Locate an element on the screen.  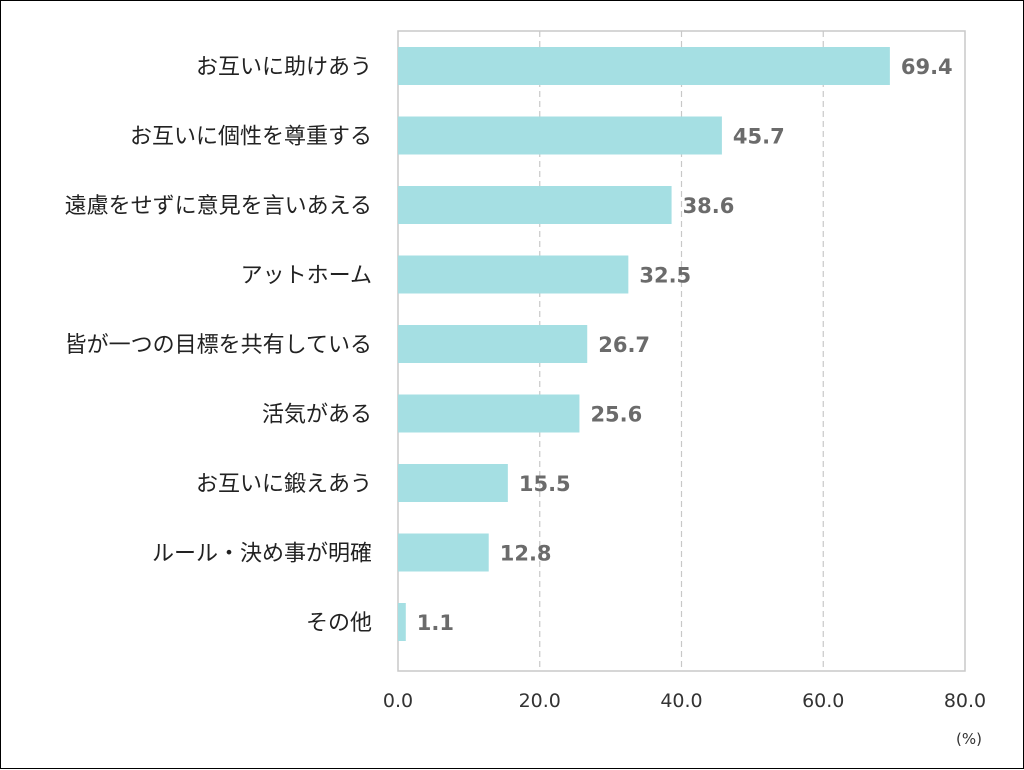
category-label: お互いに個性を尊重する is located at coordinates (251, 137).